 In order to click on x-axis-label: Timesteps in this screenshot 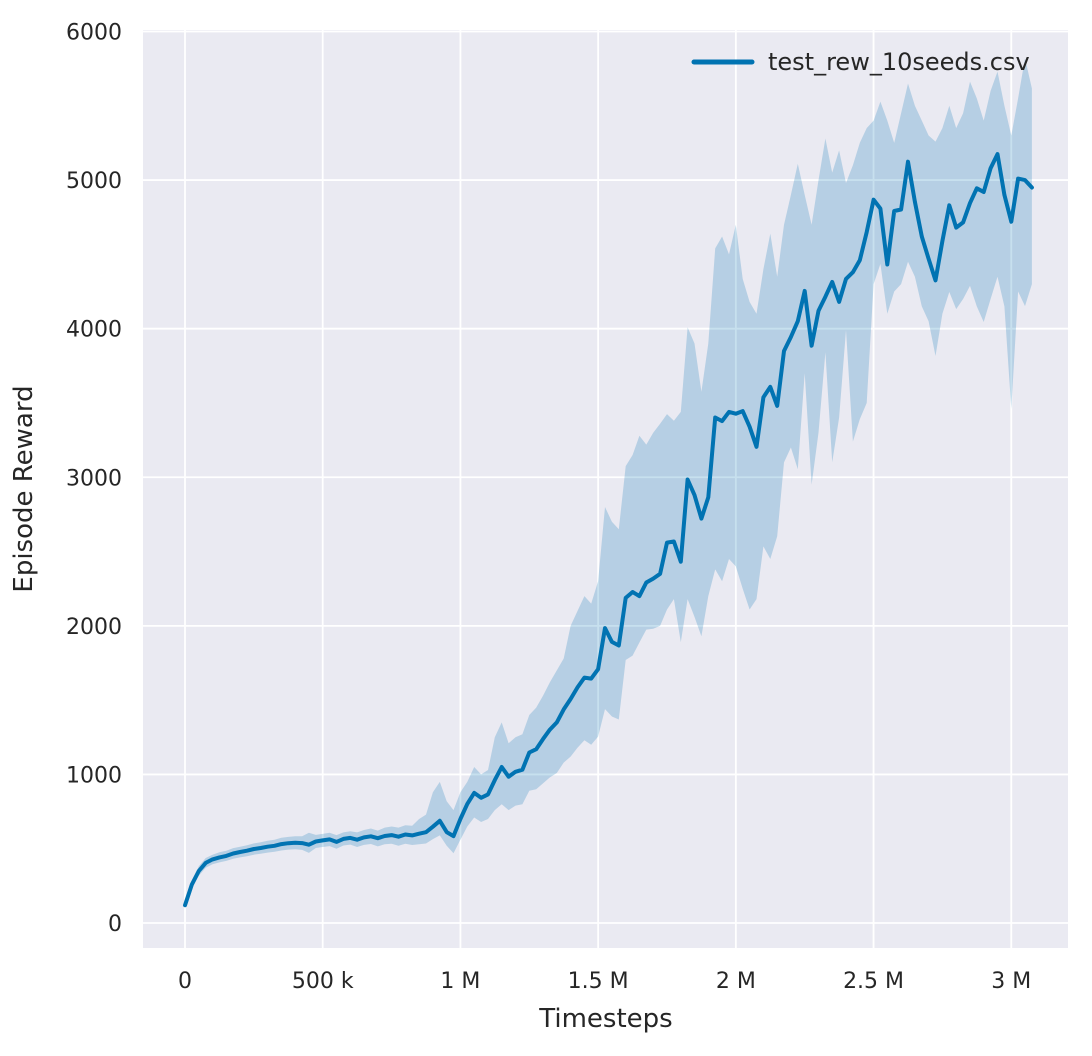, I will do `click(605, 1019)`.